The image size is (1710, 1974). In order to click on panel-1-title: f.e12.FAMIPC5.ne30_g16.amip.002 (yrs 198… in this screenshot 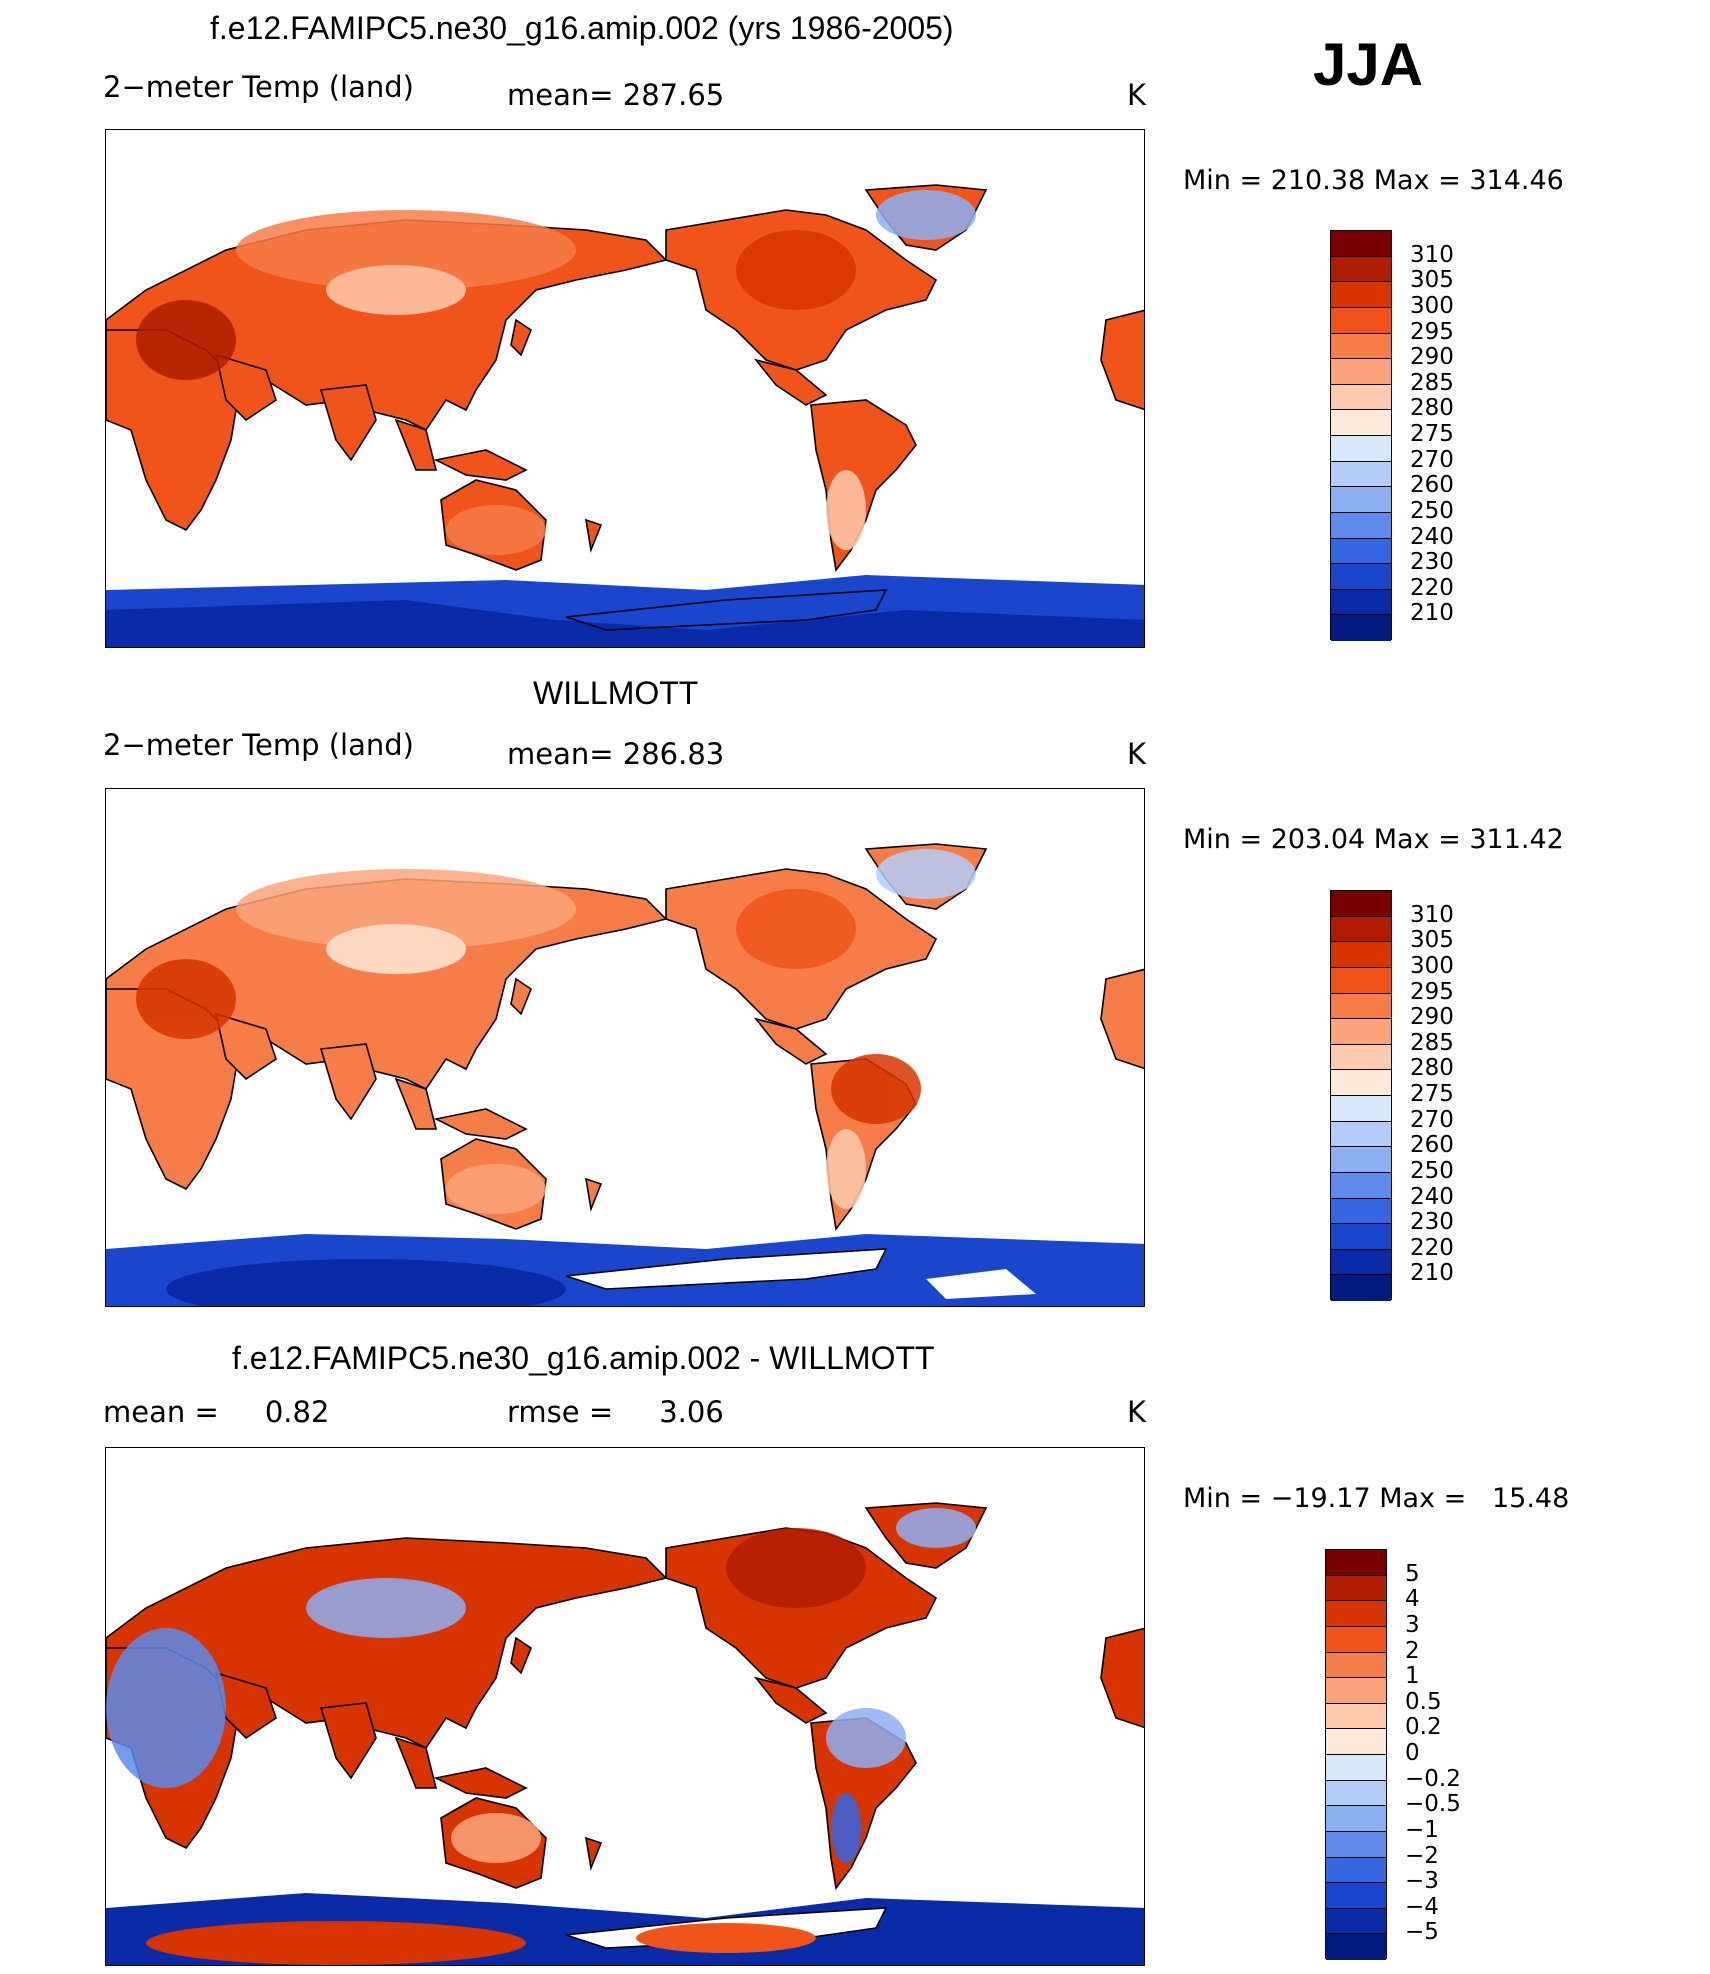, I will do `click(582, 28)`.